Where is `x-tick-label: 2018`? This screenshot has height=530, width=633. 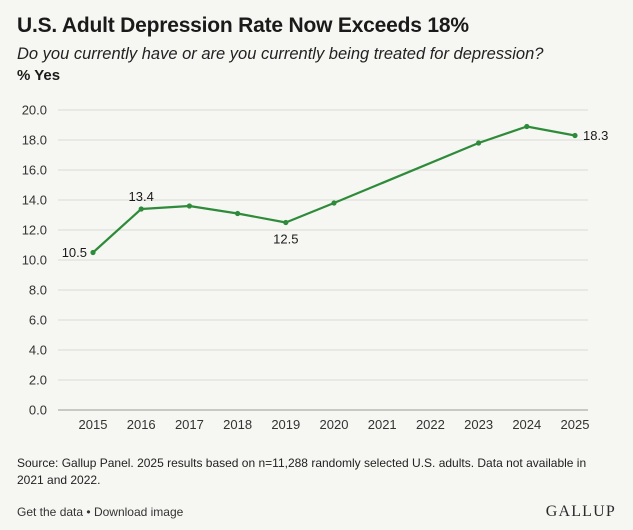 x-tick-label: 2018 is located at coordinates (237, 424).